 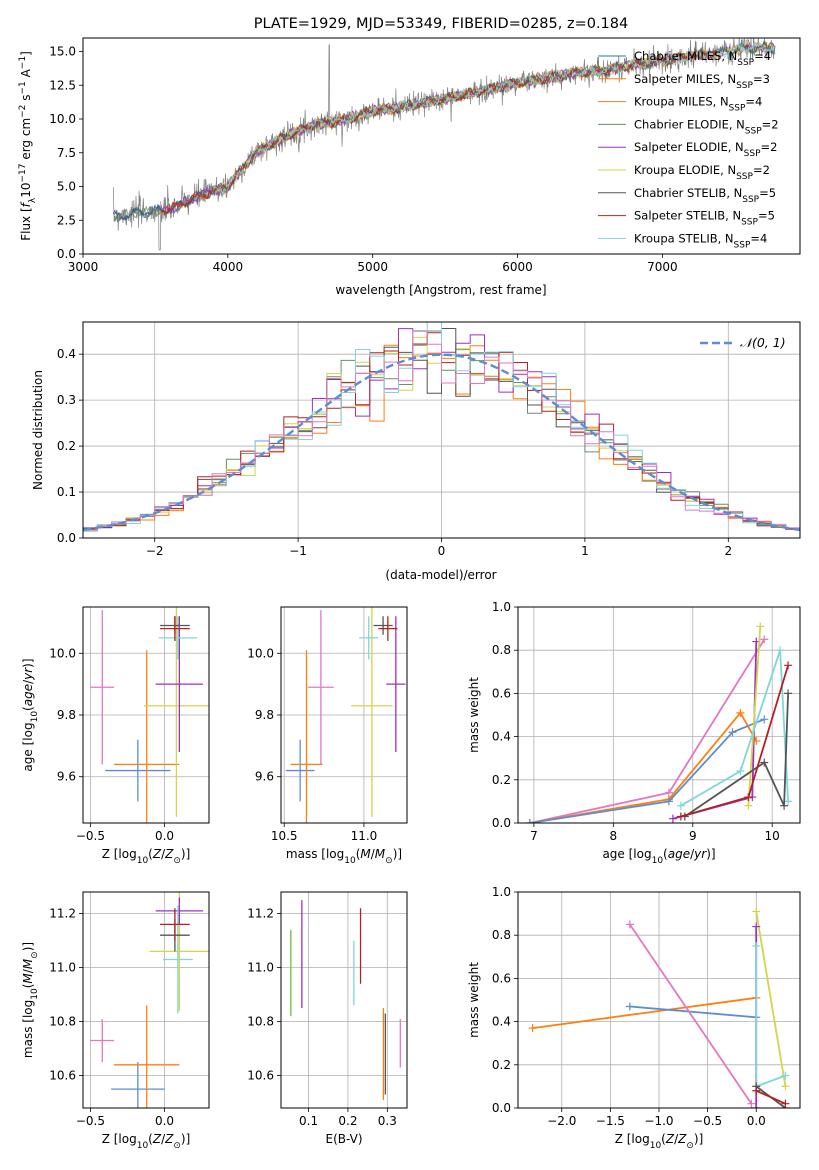 What do you see at coordinates (702, 58) in the screenshot?
I see `legend-entry: Chabrier MILES, NSSP=4` at bounding box center [702, 58].